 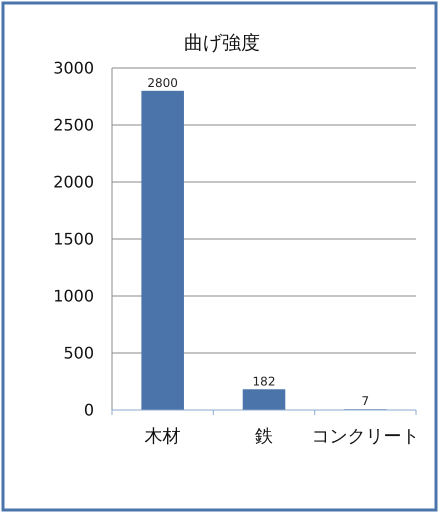 What do you see at coordinates (162, 436) in the screenshot?
I see `x-tick-label: 木材` at bounding box center [162, 436].